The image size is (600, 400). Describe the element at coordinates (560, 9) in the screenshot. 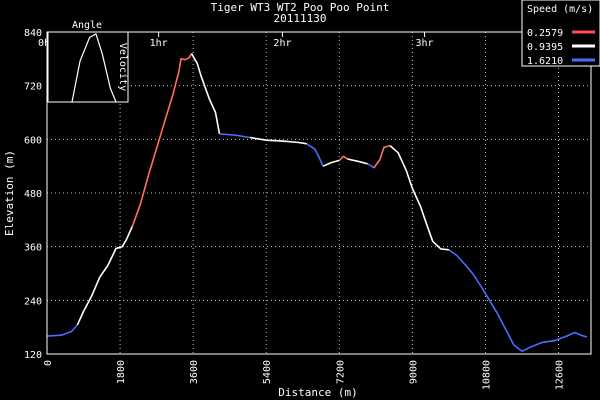

I see `legend-title: Speed (m/s)` at that location.